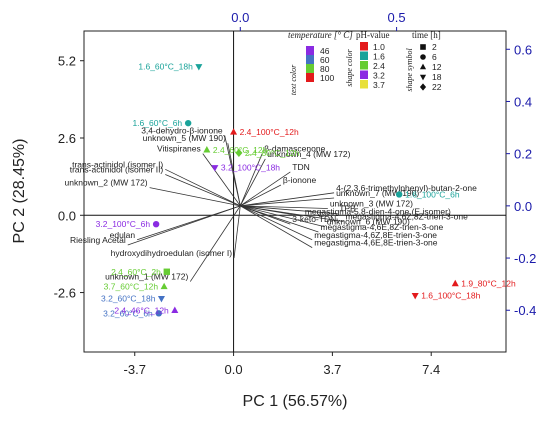  I want to click on sample-label: 1.6_100°C_18h, so click(450, 296).